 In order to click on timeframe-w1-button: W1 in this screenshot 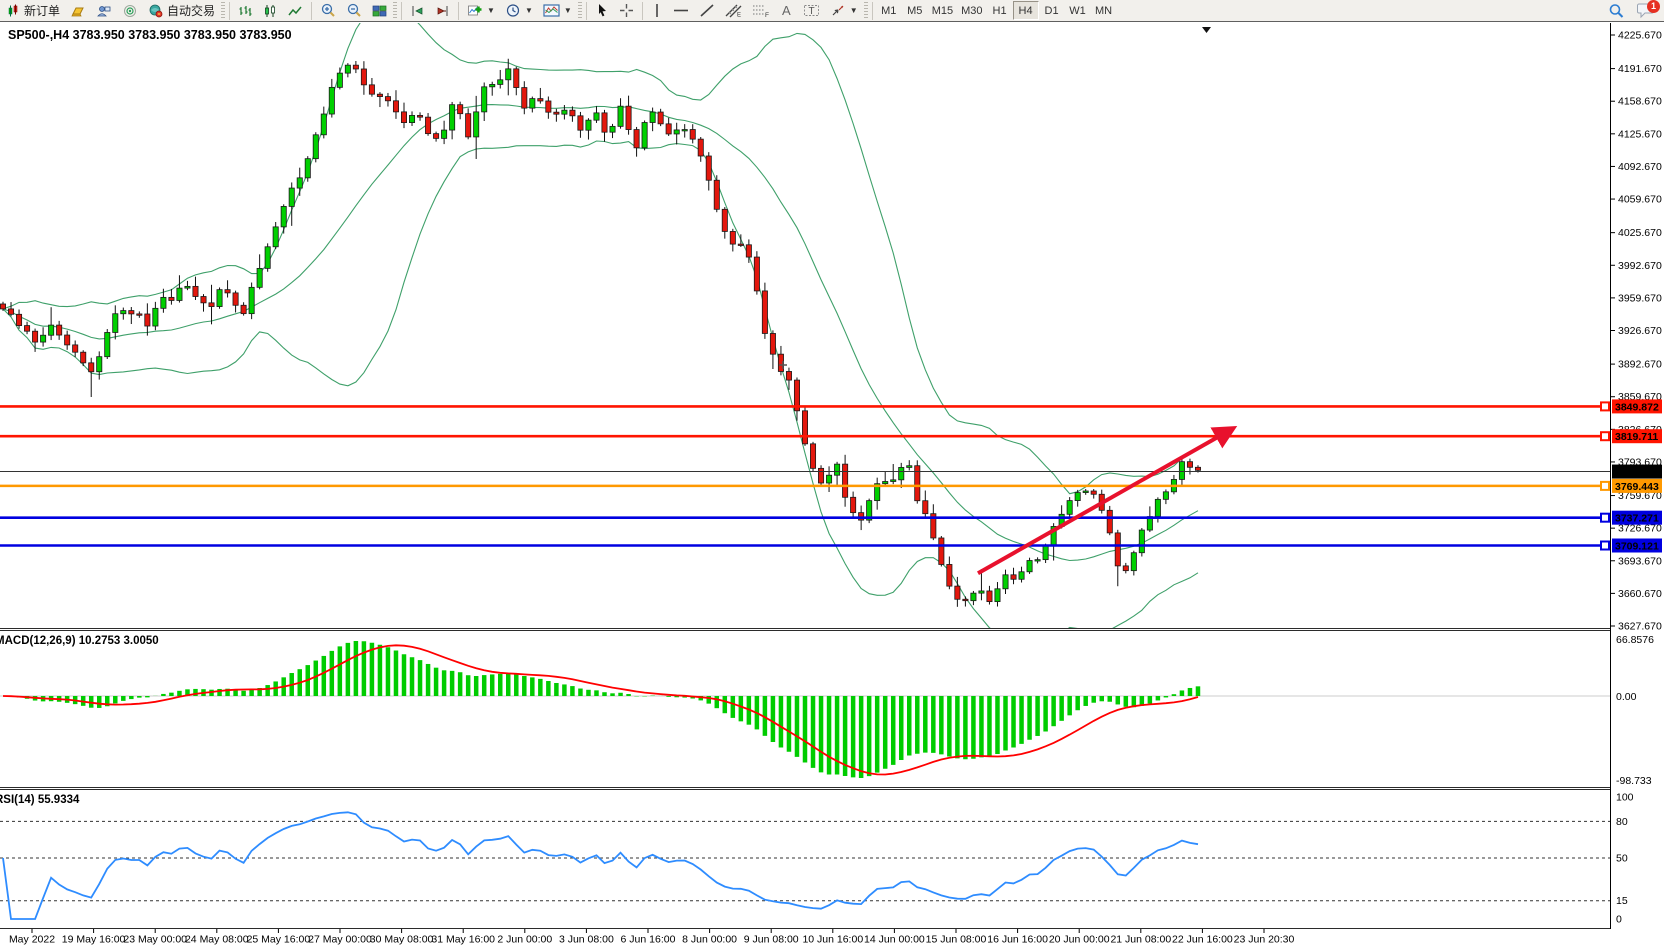, I will do `click(1078, 10)`.